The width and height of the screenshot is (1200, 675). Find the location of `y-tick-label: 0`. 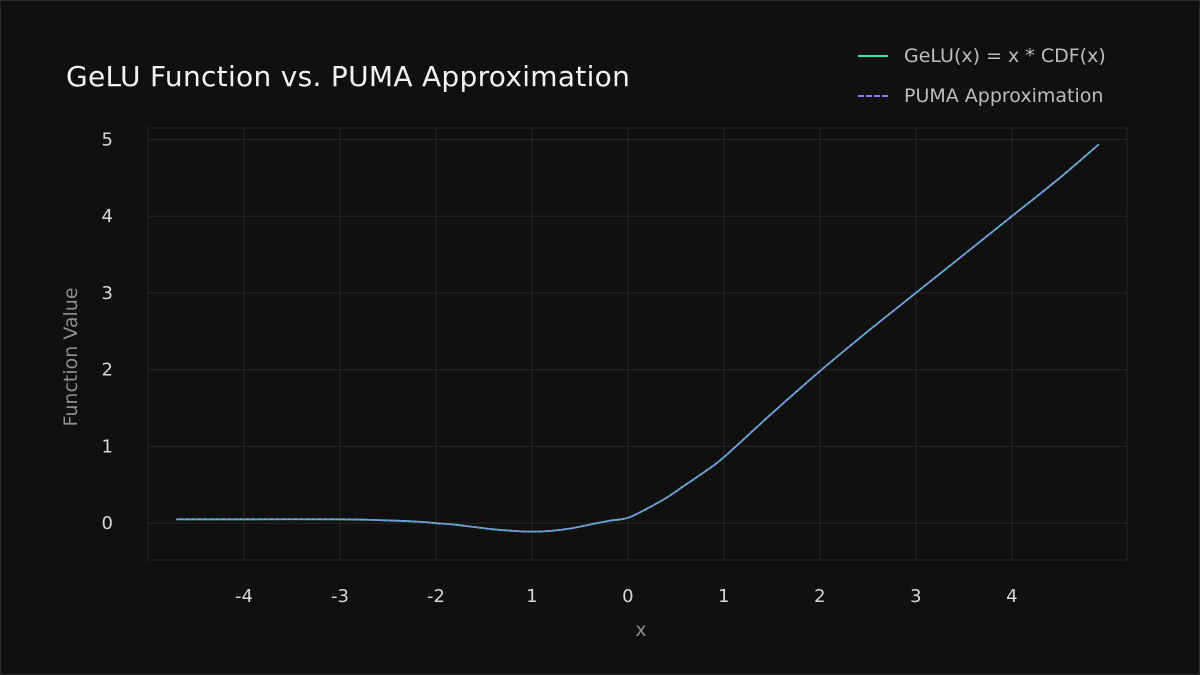

y-tick-label: 0 is located at coordinates (107, 523).